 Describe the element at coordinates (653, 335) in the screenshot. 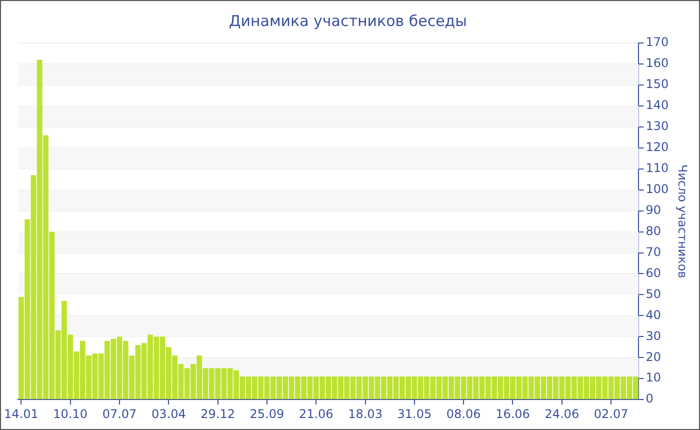

I see `y-tick-label: 30` at that location.